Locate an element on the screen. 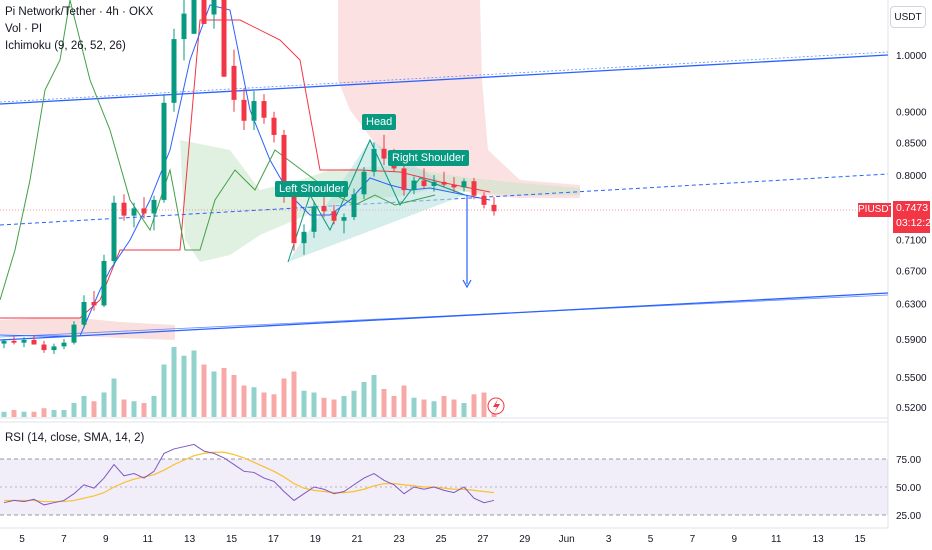 The image size is (932, 550). ichimoku-cloud-early is located at coordinates (87, 329).